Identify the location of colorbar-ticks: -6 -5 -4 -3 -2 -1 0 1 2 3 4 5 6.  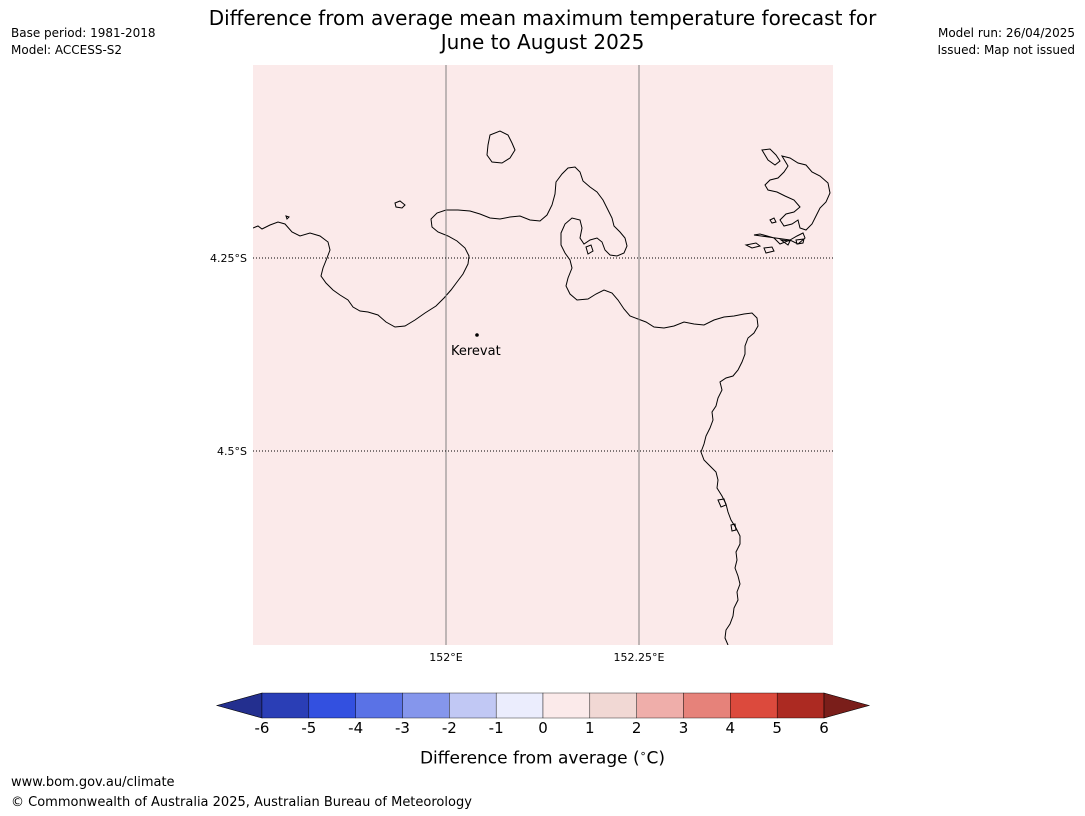
(542, 728).